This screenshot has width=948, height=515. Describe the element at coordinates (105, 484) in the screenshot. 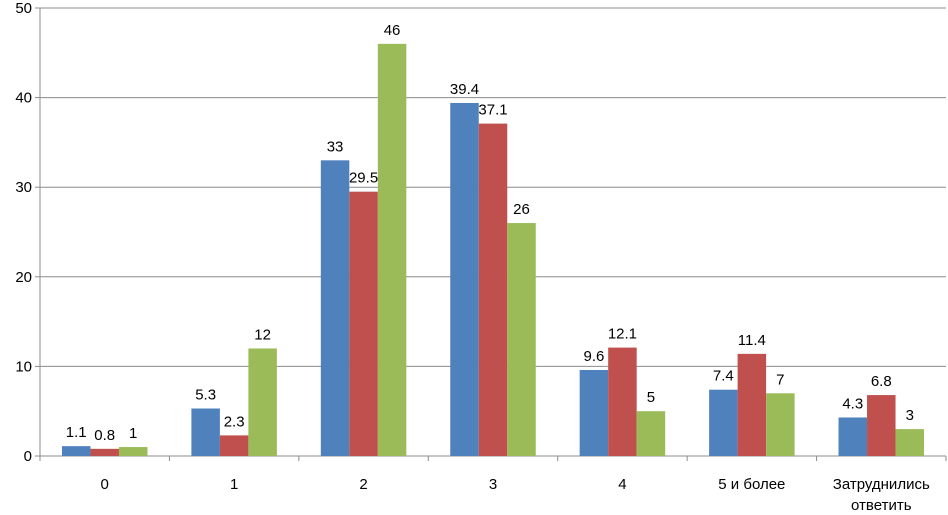

I see `category-label: 0` at that location.